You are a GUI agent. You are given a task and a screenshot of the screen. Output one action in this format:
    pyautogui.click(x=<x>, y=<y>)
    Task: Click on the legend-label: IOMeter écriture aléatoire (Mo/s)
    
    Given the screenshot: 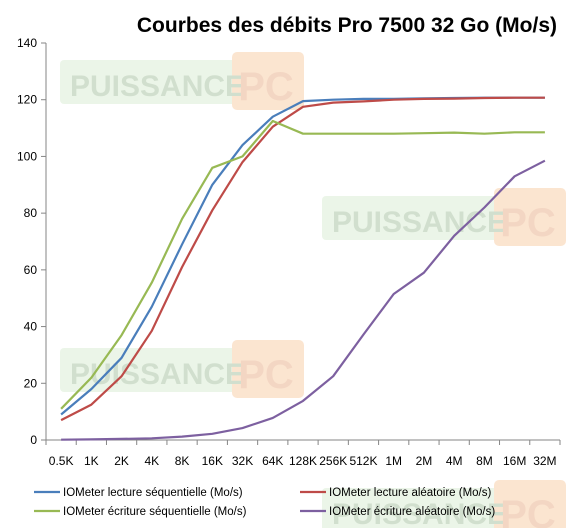 What is the action you would take?
    pyautogui.click(x=412, y=512)
    